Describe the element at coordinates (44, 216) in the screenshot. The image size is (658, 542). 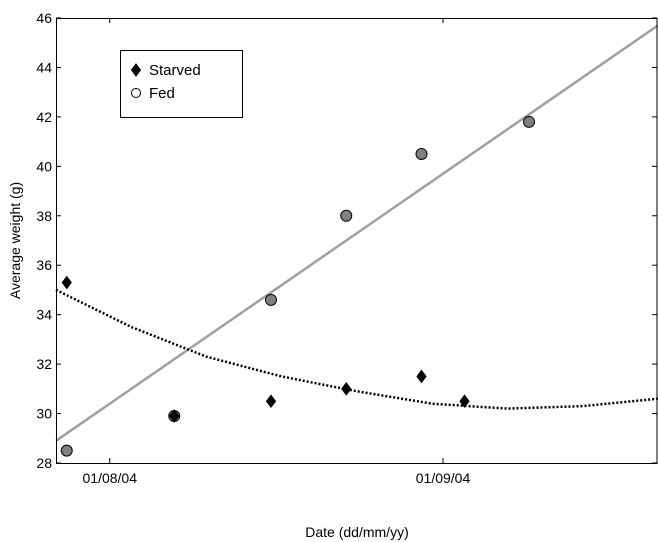
I see `y-tick-label: 38` at that location.